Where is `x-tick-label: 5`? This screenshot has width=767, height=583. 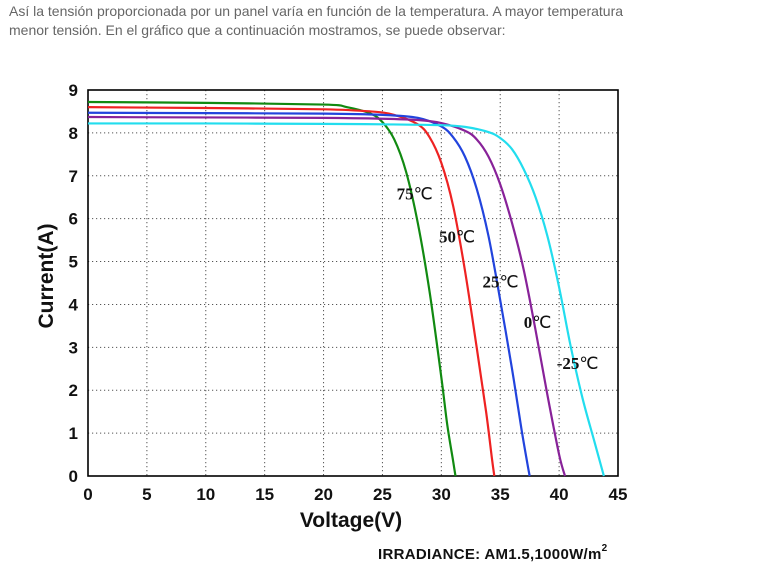
x-tick-label: 5 is located at coordinates (146, 494).